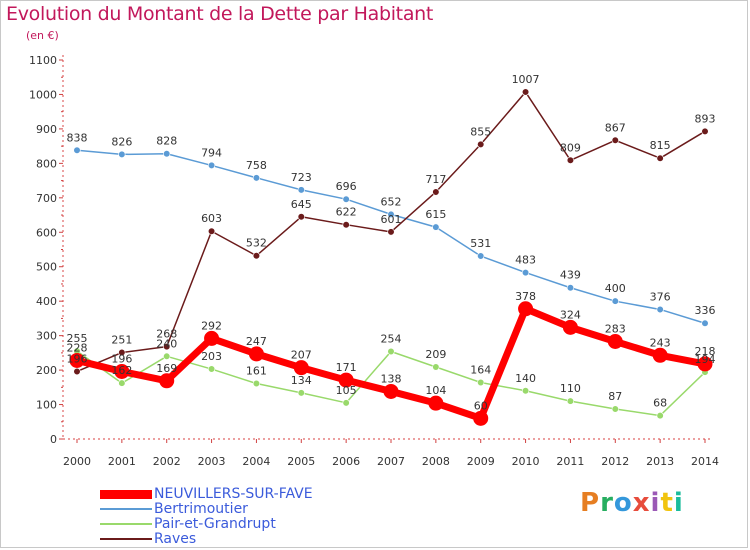 Image resolution: width=750 pixels, height=550 pixels. Describe the element at coordinates (46, 267) in the screenshot. I see `y-tick-label: 500` at that location.